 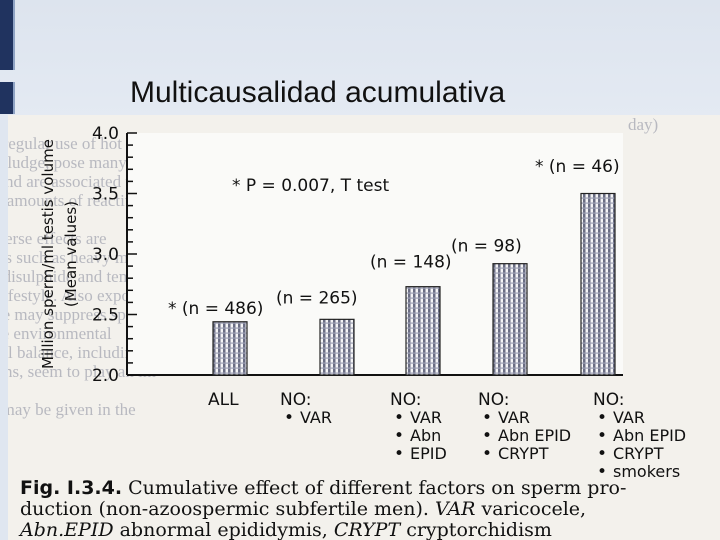 I want to click on y-tick-label: 2.5, so click(x=105, y=316).